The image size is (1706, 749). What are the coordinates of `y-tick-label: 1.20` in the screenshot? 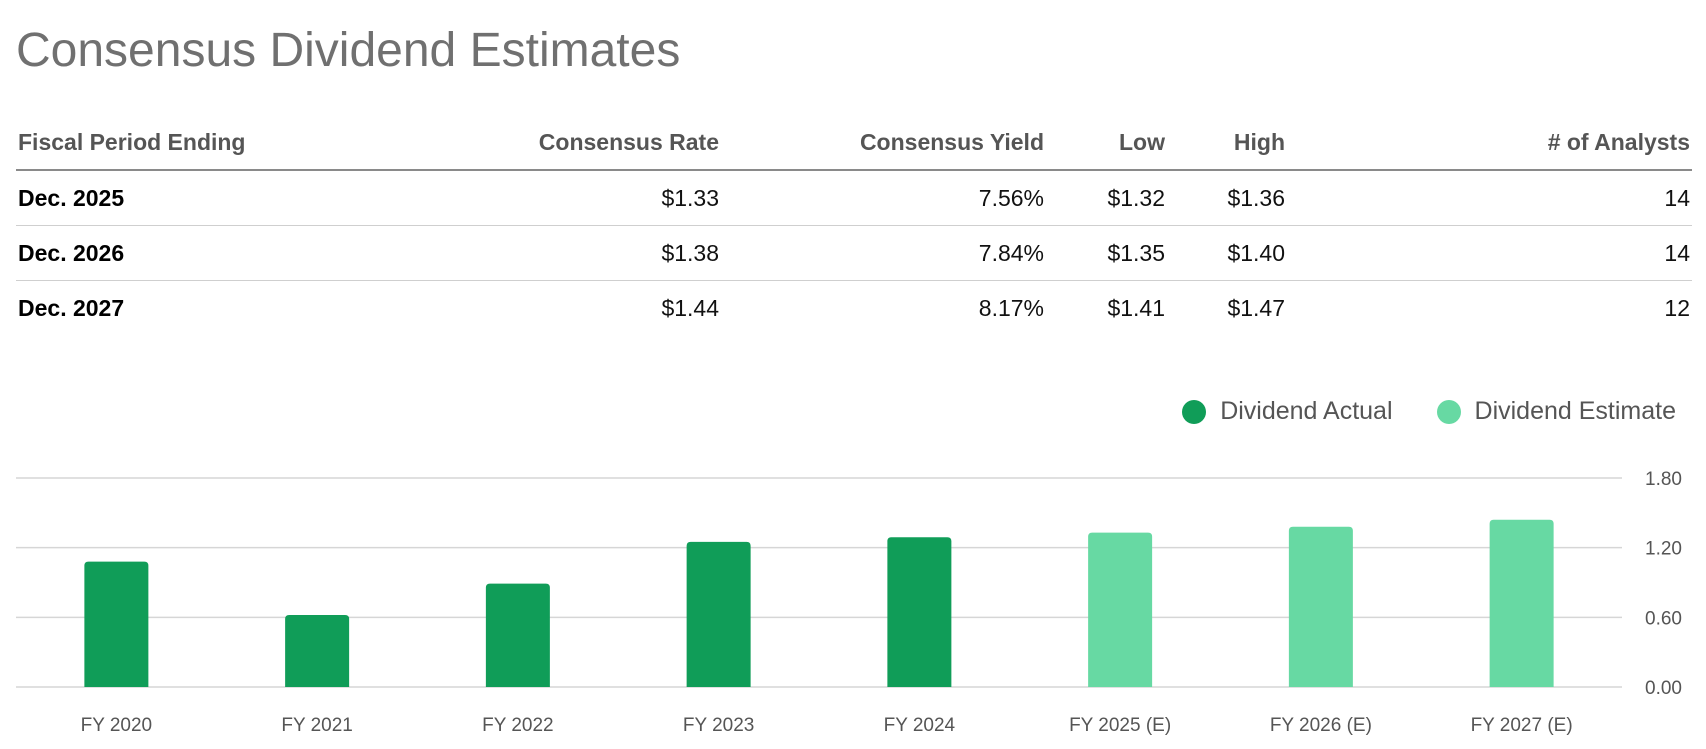 It's located at (1663, 549).